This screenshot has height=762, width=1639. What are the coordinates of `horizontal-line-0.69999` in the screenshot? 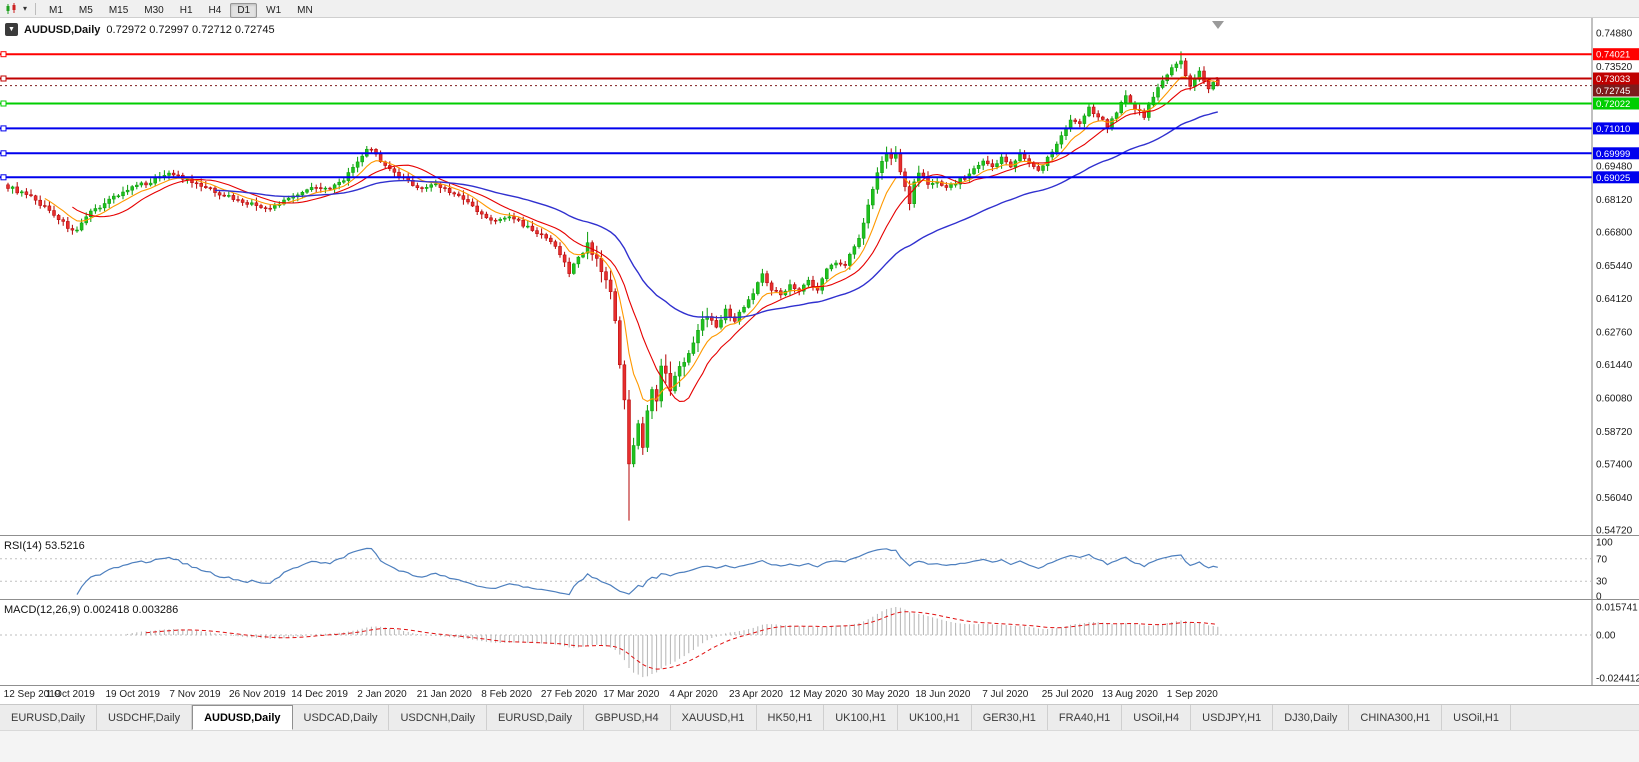 It's located at (796, 153).